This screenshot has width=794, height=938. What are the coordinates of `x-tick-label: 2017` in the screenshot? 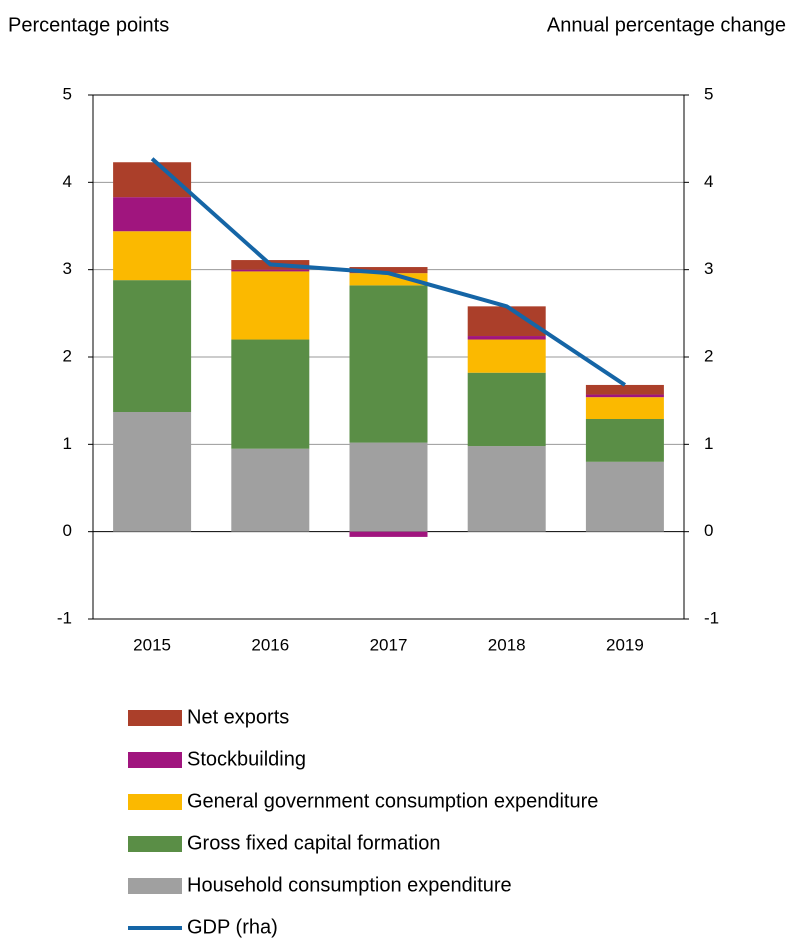 It's located at (389, 644).